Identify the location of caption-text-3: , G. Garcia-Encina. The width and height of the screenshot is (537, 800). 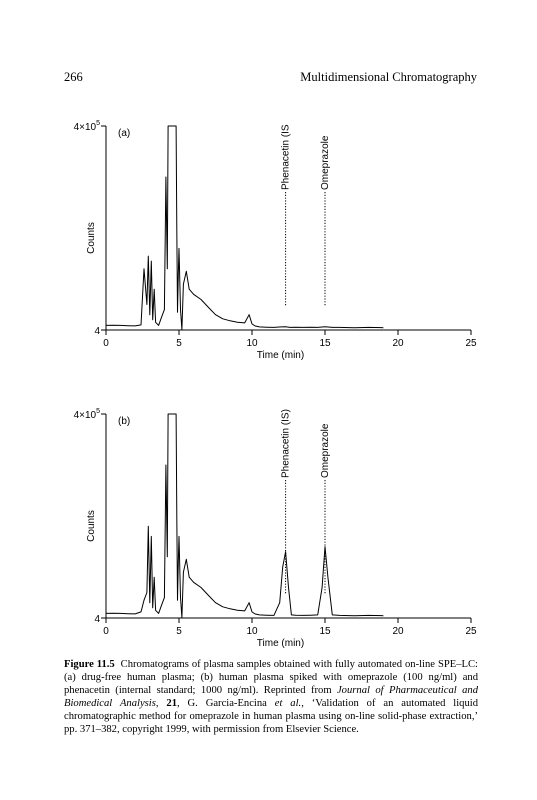
(225, 704).